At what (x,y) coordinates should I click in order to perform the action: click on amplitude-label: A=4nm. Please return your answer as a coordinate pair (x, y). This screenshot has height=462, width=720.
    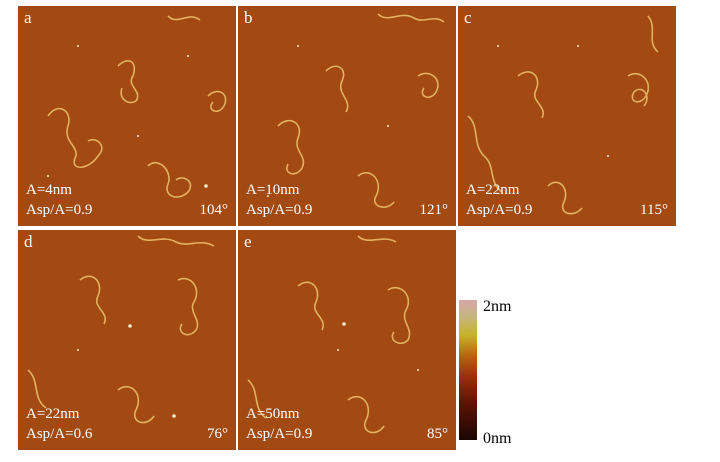
    Looking at the image, I should click on (49, 190).